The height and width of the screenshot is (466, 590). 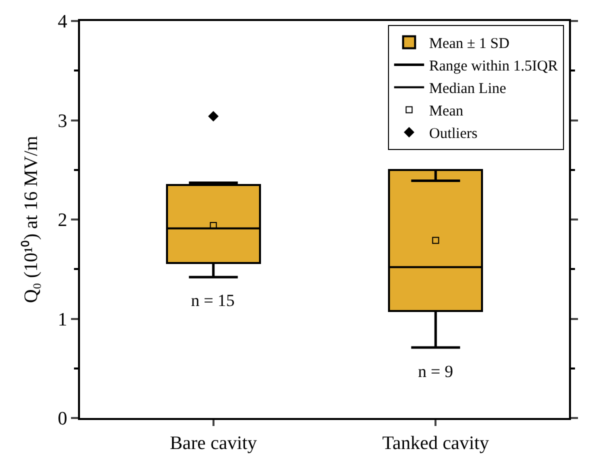 I want to click on legend-label: Outliers, so click(x=453, y=134).